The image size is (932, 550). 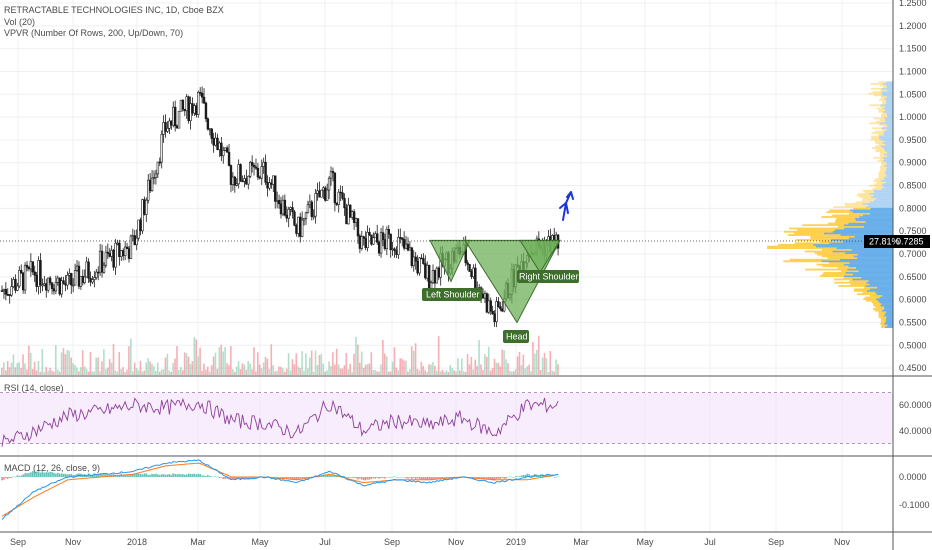 I want to click on svg-text: Head, so click(x=517, y=337).